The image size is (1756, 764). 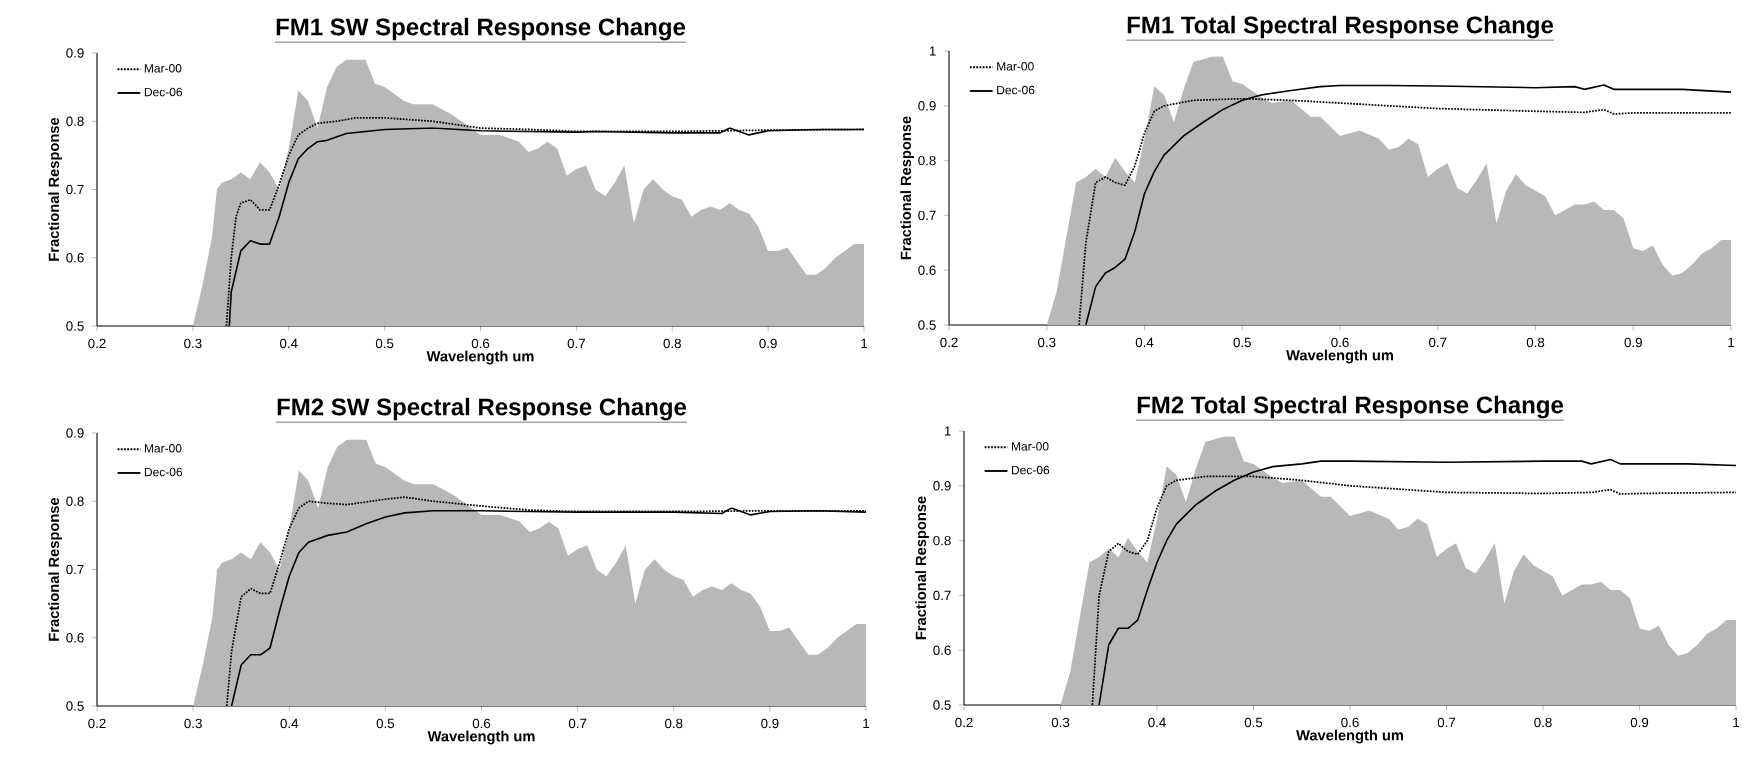 I want to click on chart-title: FM1 Total Spectral Response Change, so click(x=1340, y=27).